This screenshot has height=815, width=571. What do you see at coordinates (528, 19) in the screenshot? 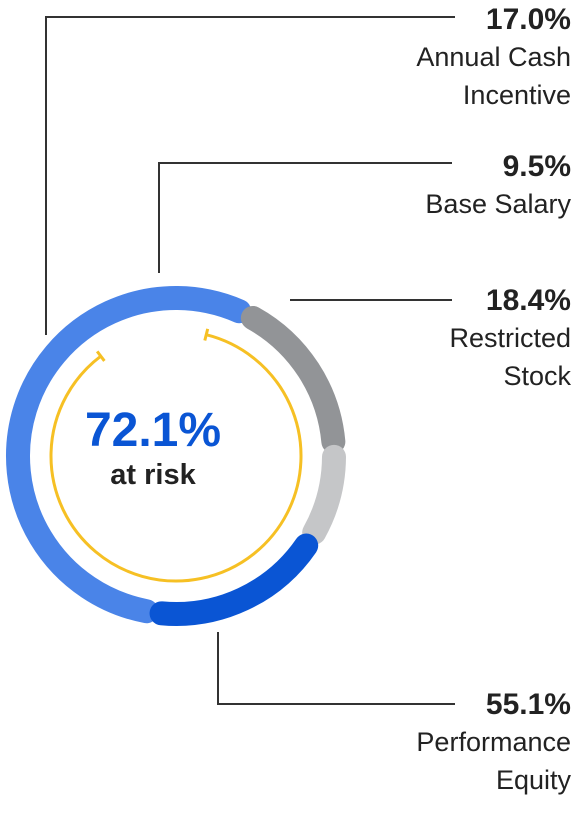
I see `value-label: 17.0%` at bounding box center [528, 19].